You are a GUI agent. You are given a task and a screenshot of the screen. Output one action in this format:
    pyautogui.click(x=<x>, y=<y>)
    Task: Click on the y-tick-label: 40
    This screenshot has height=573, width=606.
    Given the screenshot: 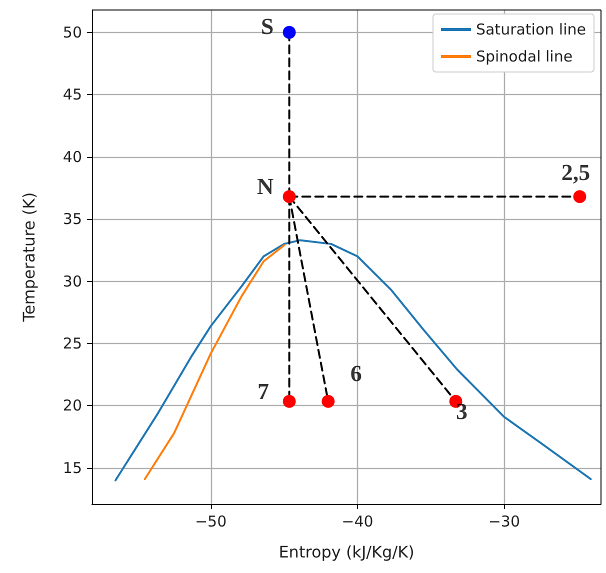 What is the action you would take?
    pyautogui.click(x=72, y=157)
    